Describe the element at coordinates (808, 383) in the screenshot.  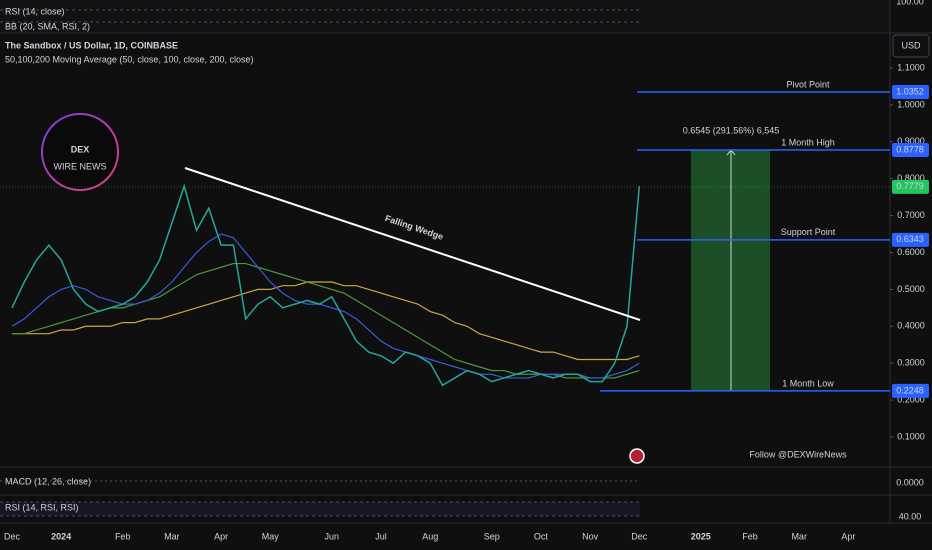
I see `level-label: 1 Month Low` at that location.